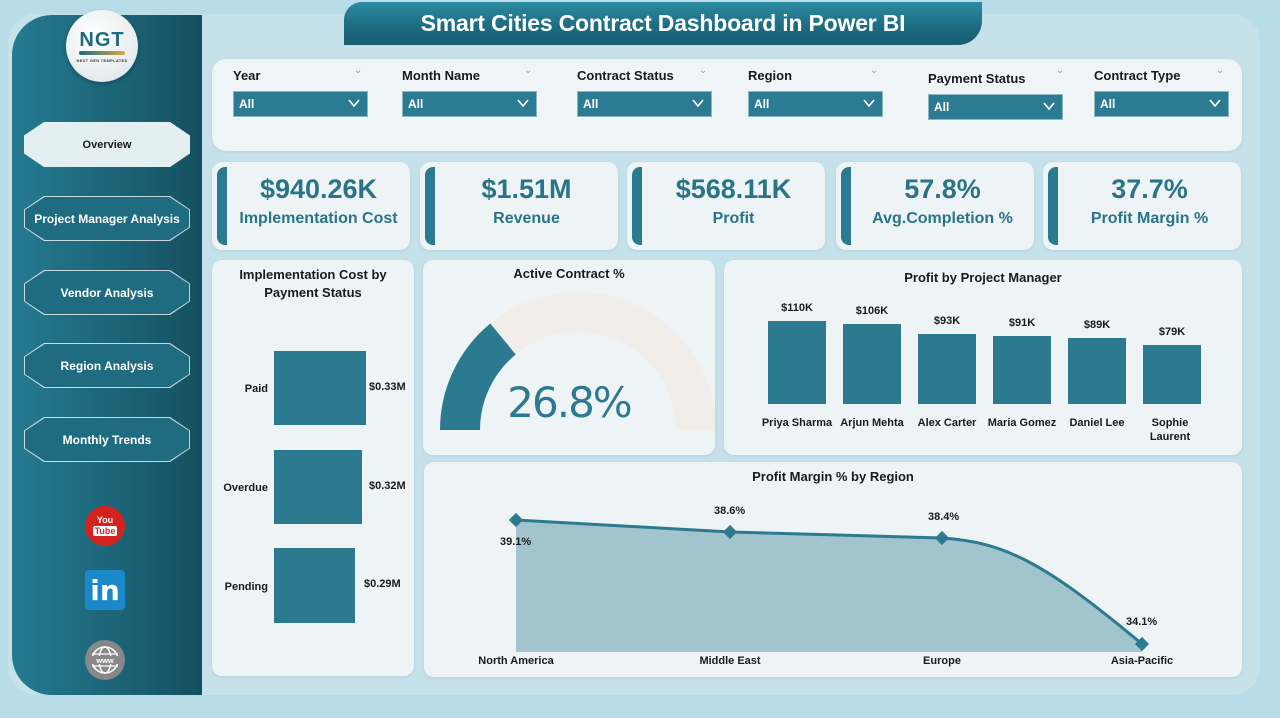 The height and width of the screenshot is (718, 1280). What do you see at coordinates (833, 476) in the screenshot?
I see `chart-title: Profit Margin % by Region` at bounding box center [833, 476].